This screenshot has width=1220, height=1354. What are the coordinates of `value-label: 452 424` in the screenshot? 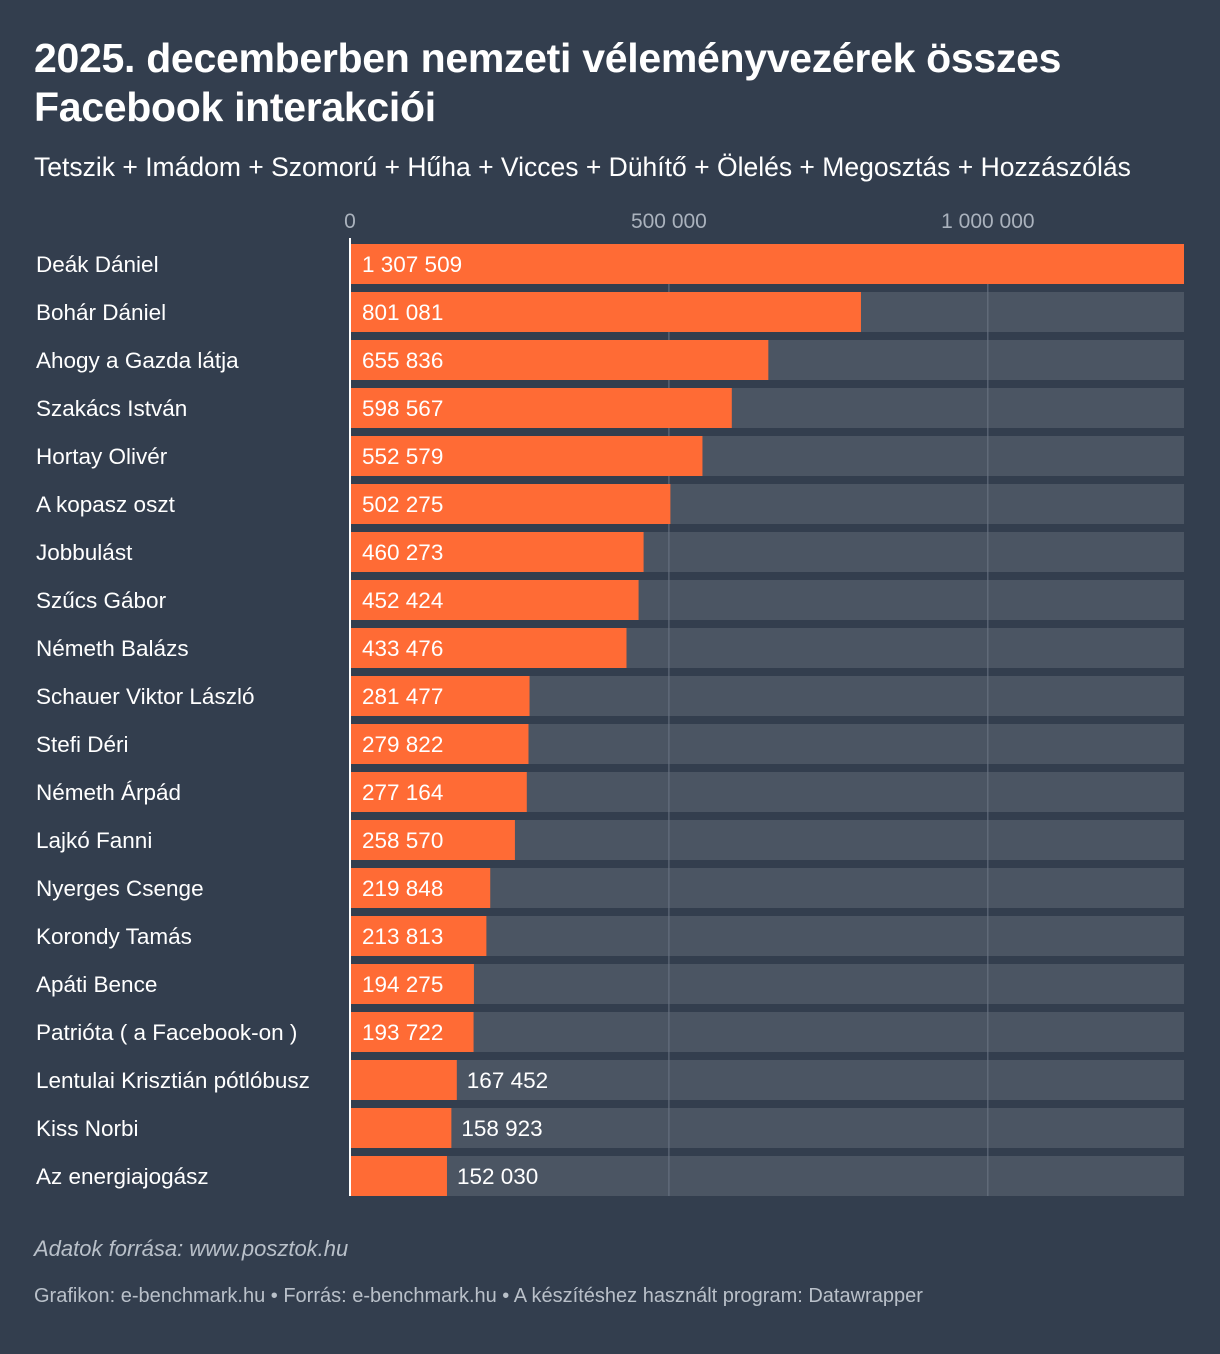 It's located at (402, 600).